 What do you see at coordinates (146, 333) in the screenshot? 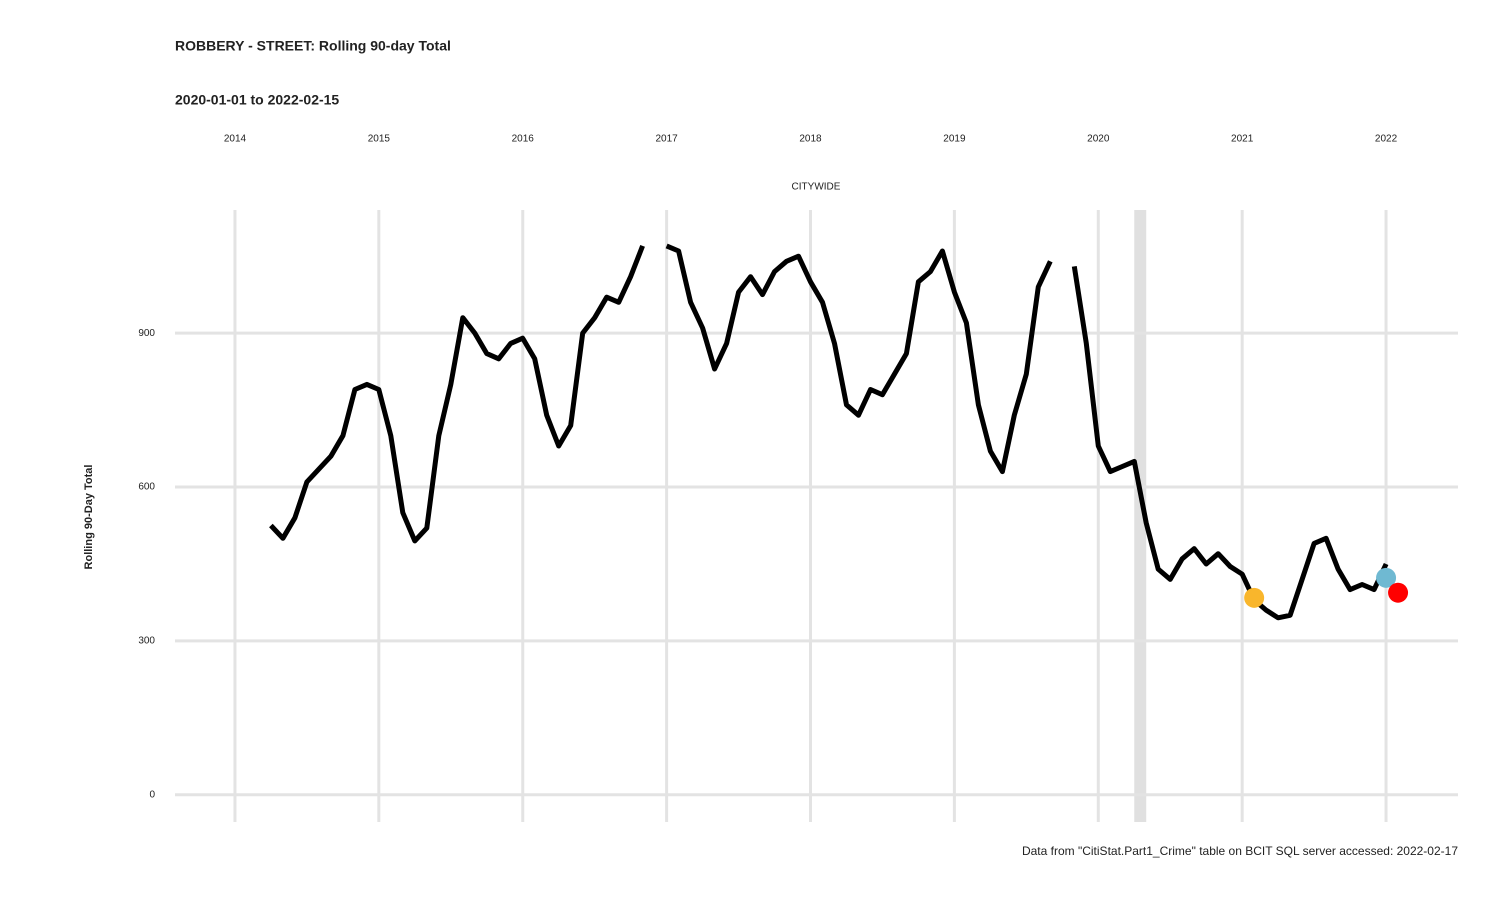
I see `y-tick-label: 900` at bounding box center [146, 333].